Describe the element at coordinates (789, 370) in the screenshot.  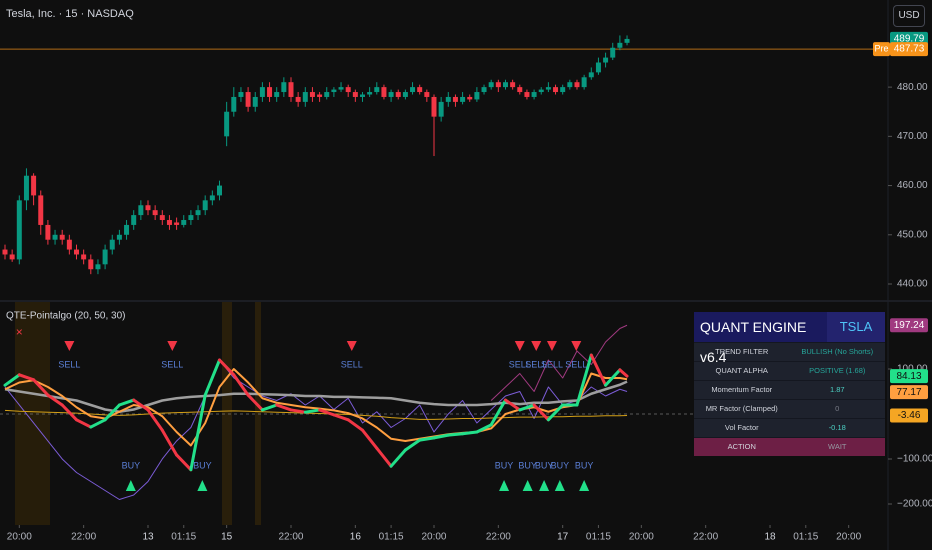
I see `panel-row: QUANT ALPHA POSITIVE (1.68)` at that location.